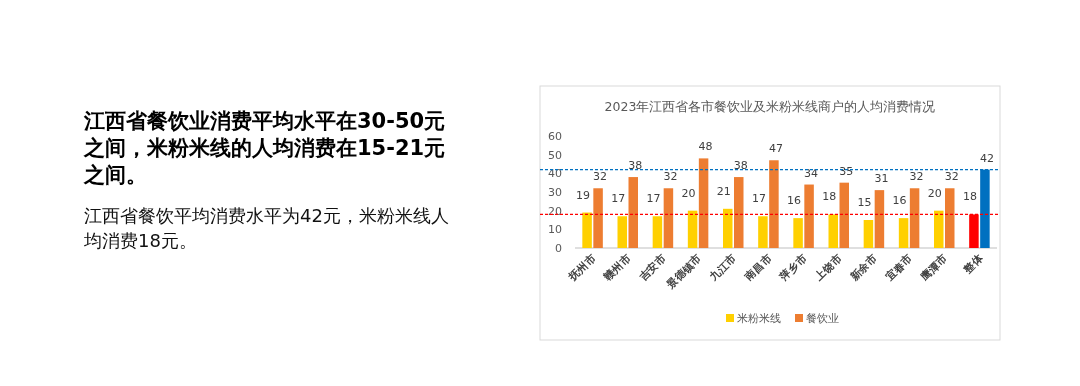 The height and width of the screenshot is (386, 1080). Describe the element at coordinates (555, 155) in the screenshot. I see `y-tick-label: 50` at that location.